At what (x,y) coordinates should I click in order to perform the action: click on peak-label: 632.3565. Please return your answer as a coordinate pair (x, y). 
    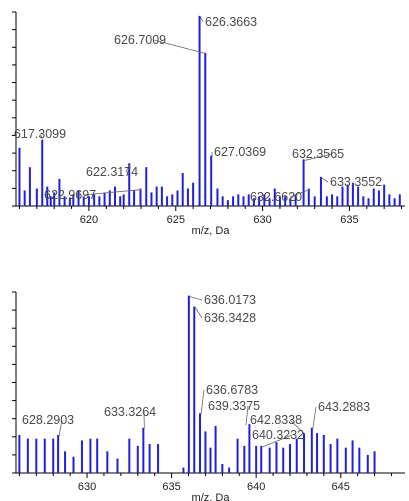
    Looking at the image, I should click on (318, 154).